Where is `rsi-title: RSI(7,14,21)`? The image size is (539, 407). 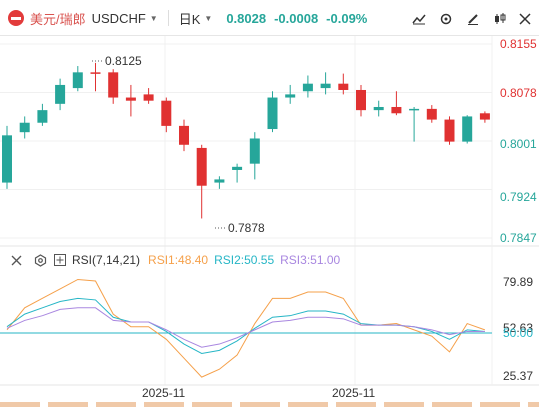
rsi-title: RSI(7,14,21) is located at coordinates (106, 260).